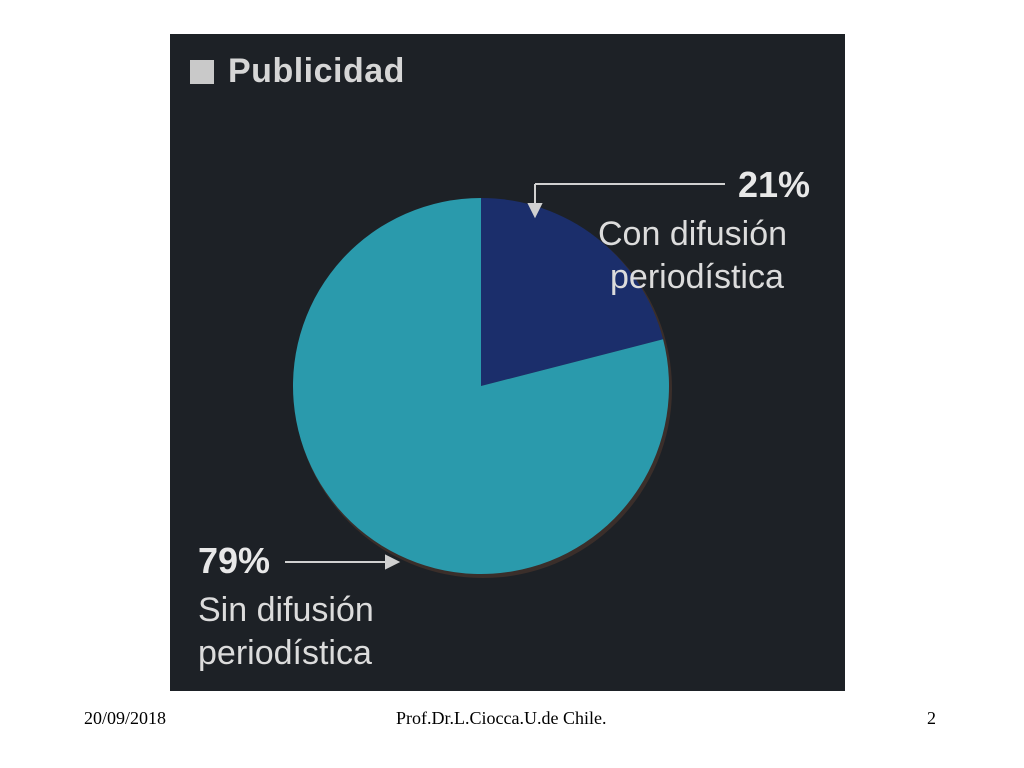  Describe the element at coordinates (774, 184) in the screenshot. I see `slice-con-difusion-percent: 21%` at that location.